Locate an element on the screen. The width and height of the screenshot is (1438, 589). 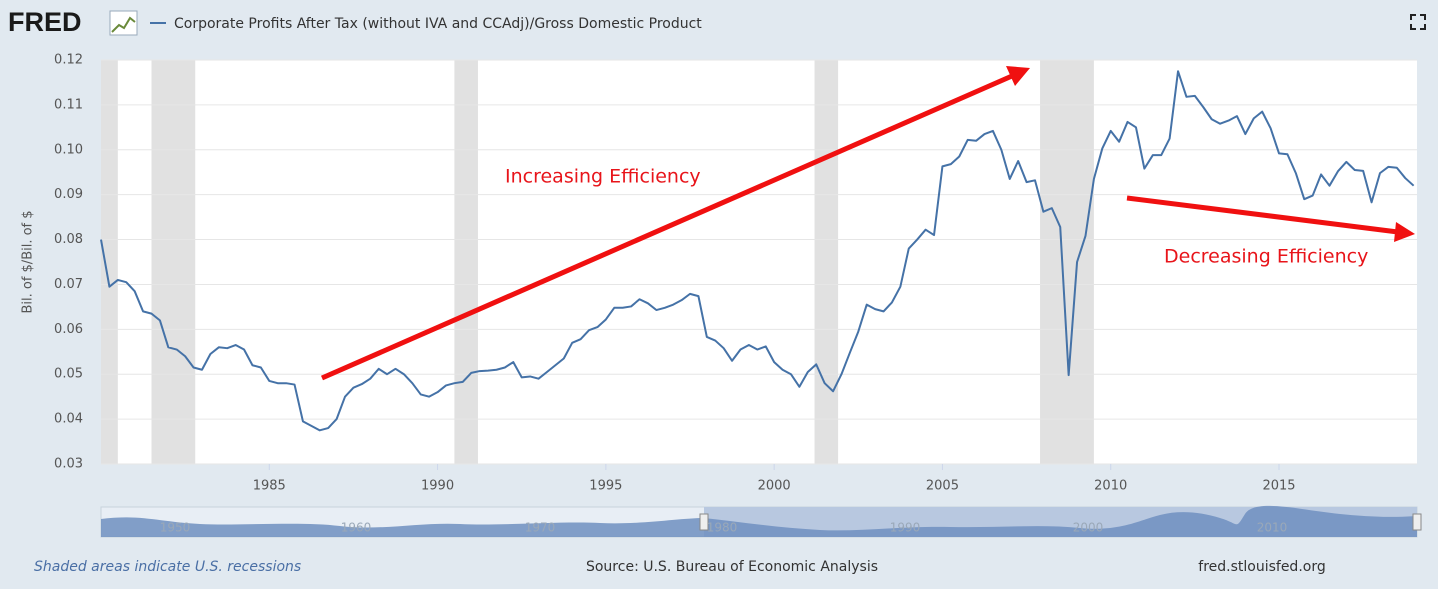
y-tick-label: 0.07 is located at coordinates (68, 284).